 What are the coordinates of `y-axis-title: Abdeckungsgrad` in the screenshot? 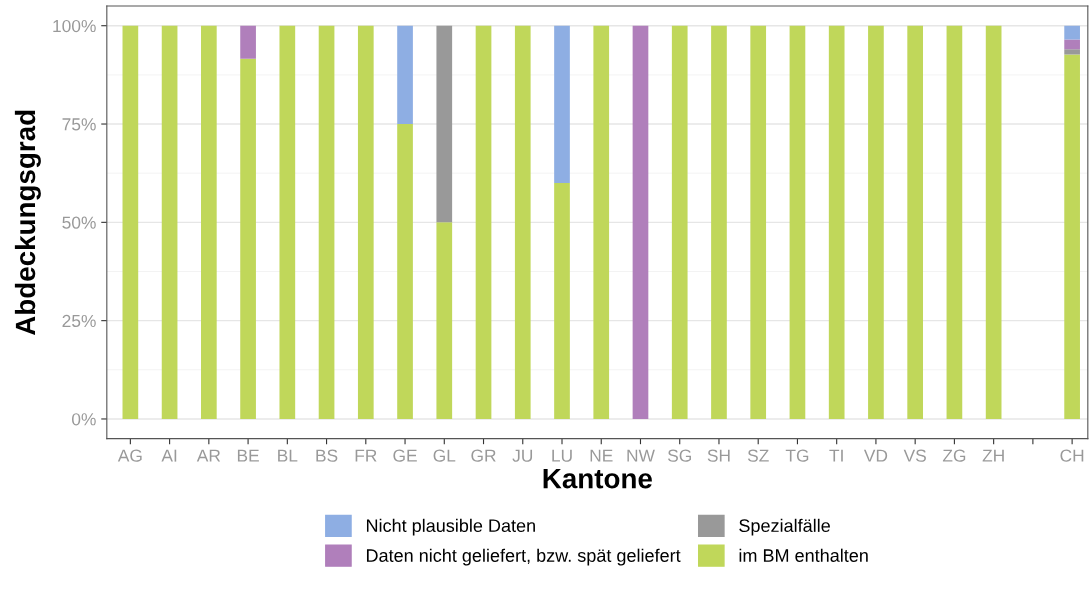 It's located at (27, 223).